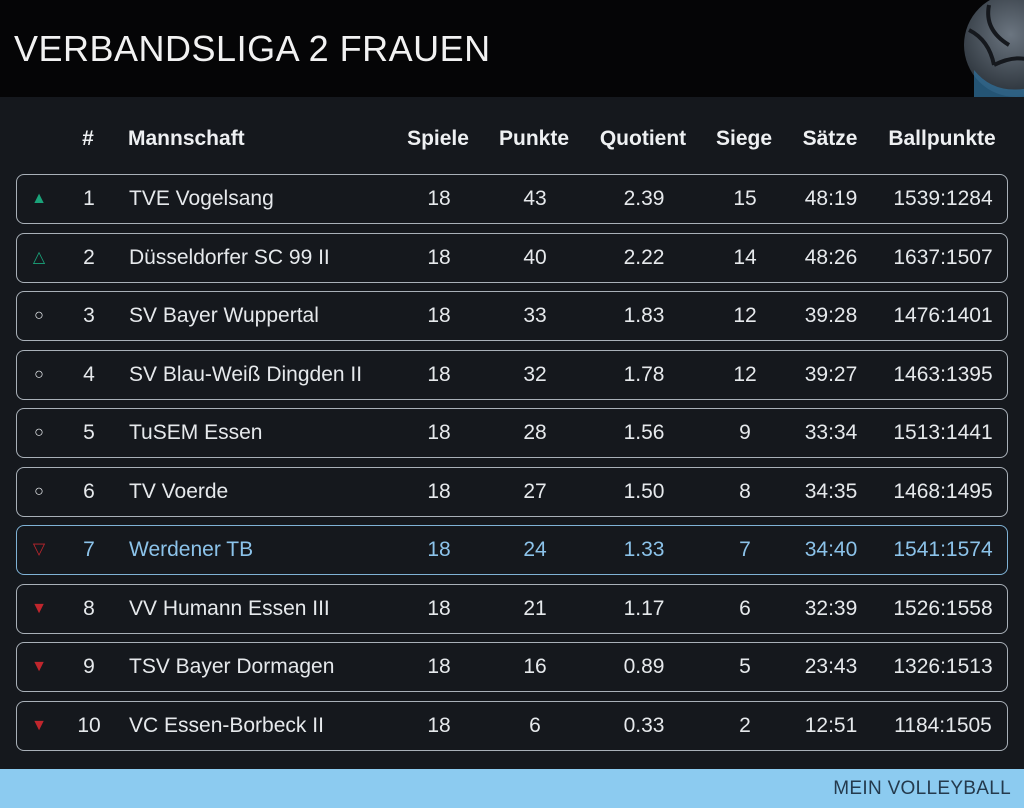 This screenshot has width=1024, height=808. Describe the element at coordinates (943, 198) in the screenshot. I see `ballpoints-cell: 1539:1284` at that location.